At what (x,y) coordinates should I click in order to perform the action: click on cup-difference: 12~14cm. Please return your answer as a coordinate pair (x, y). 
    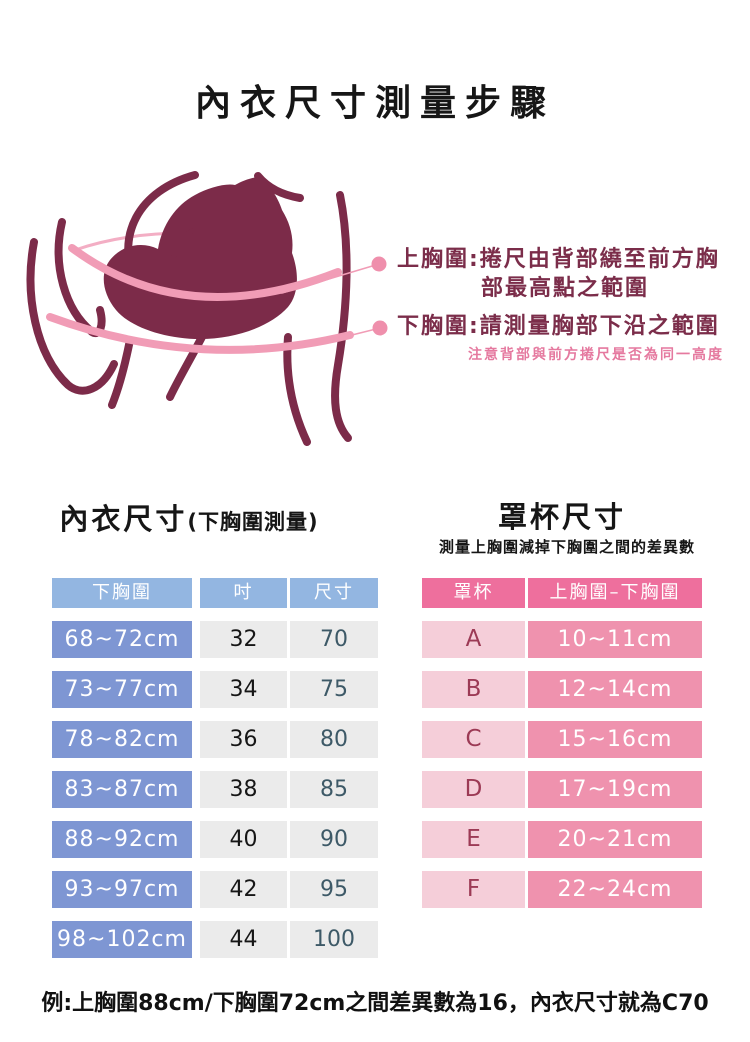
    Looking at the image, I should click on (615, 689).